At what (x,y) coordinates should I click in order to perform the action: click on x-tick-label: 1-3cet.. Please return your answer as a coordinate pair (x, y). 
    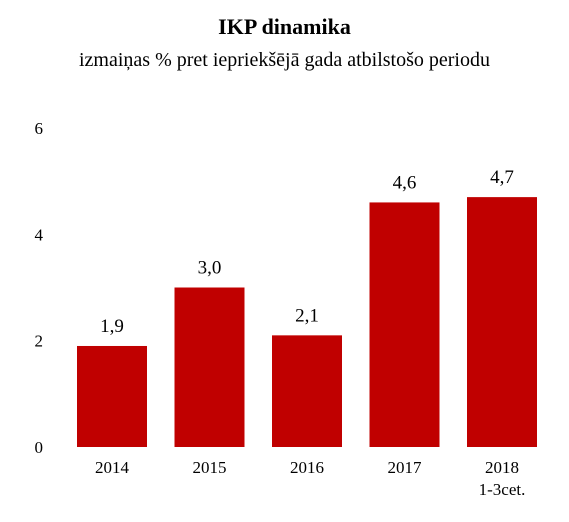
    Looking at the image, I should click on (502, 489).